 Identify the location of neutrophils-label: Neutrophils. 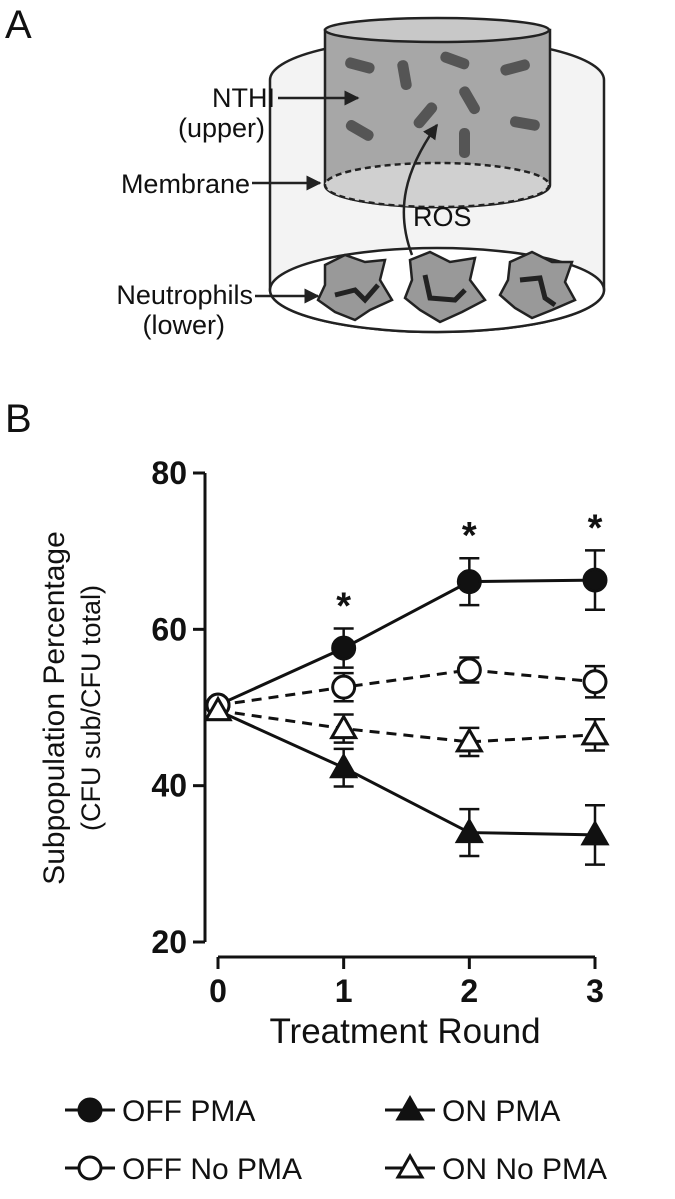
(184, 295).